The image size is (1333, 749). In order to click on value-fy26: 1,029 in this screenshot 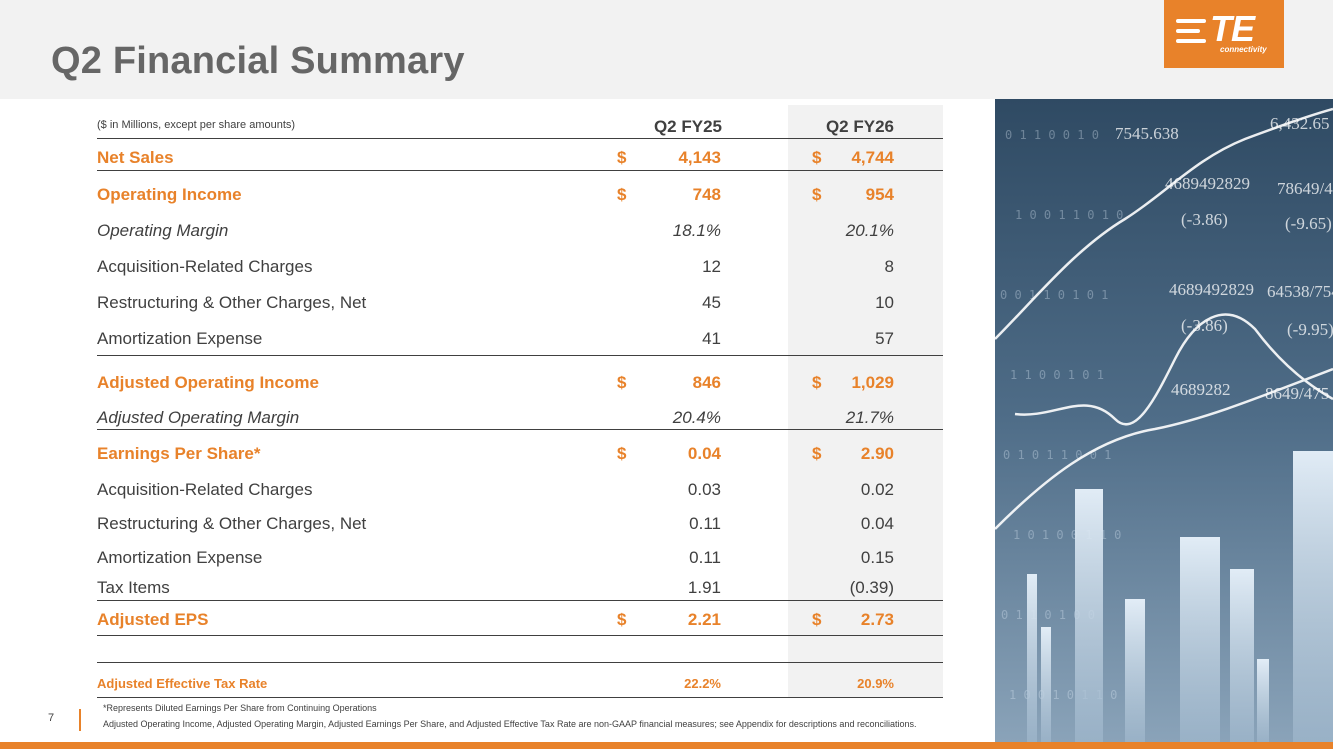, I will do `click(872, 382)`.